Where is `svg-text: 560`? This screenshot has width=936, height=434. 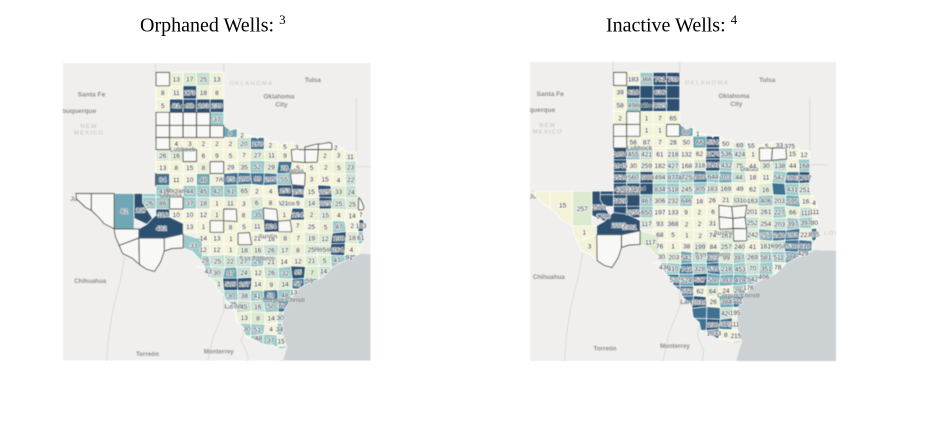
svg-text: 560 is located at coordinates (633, 178).